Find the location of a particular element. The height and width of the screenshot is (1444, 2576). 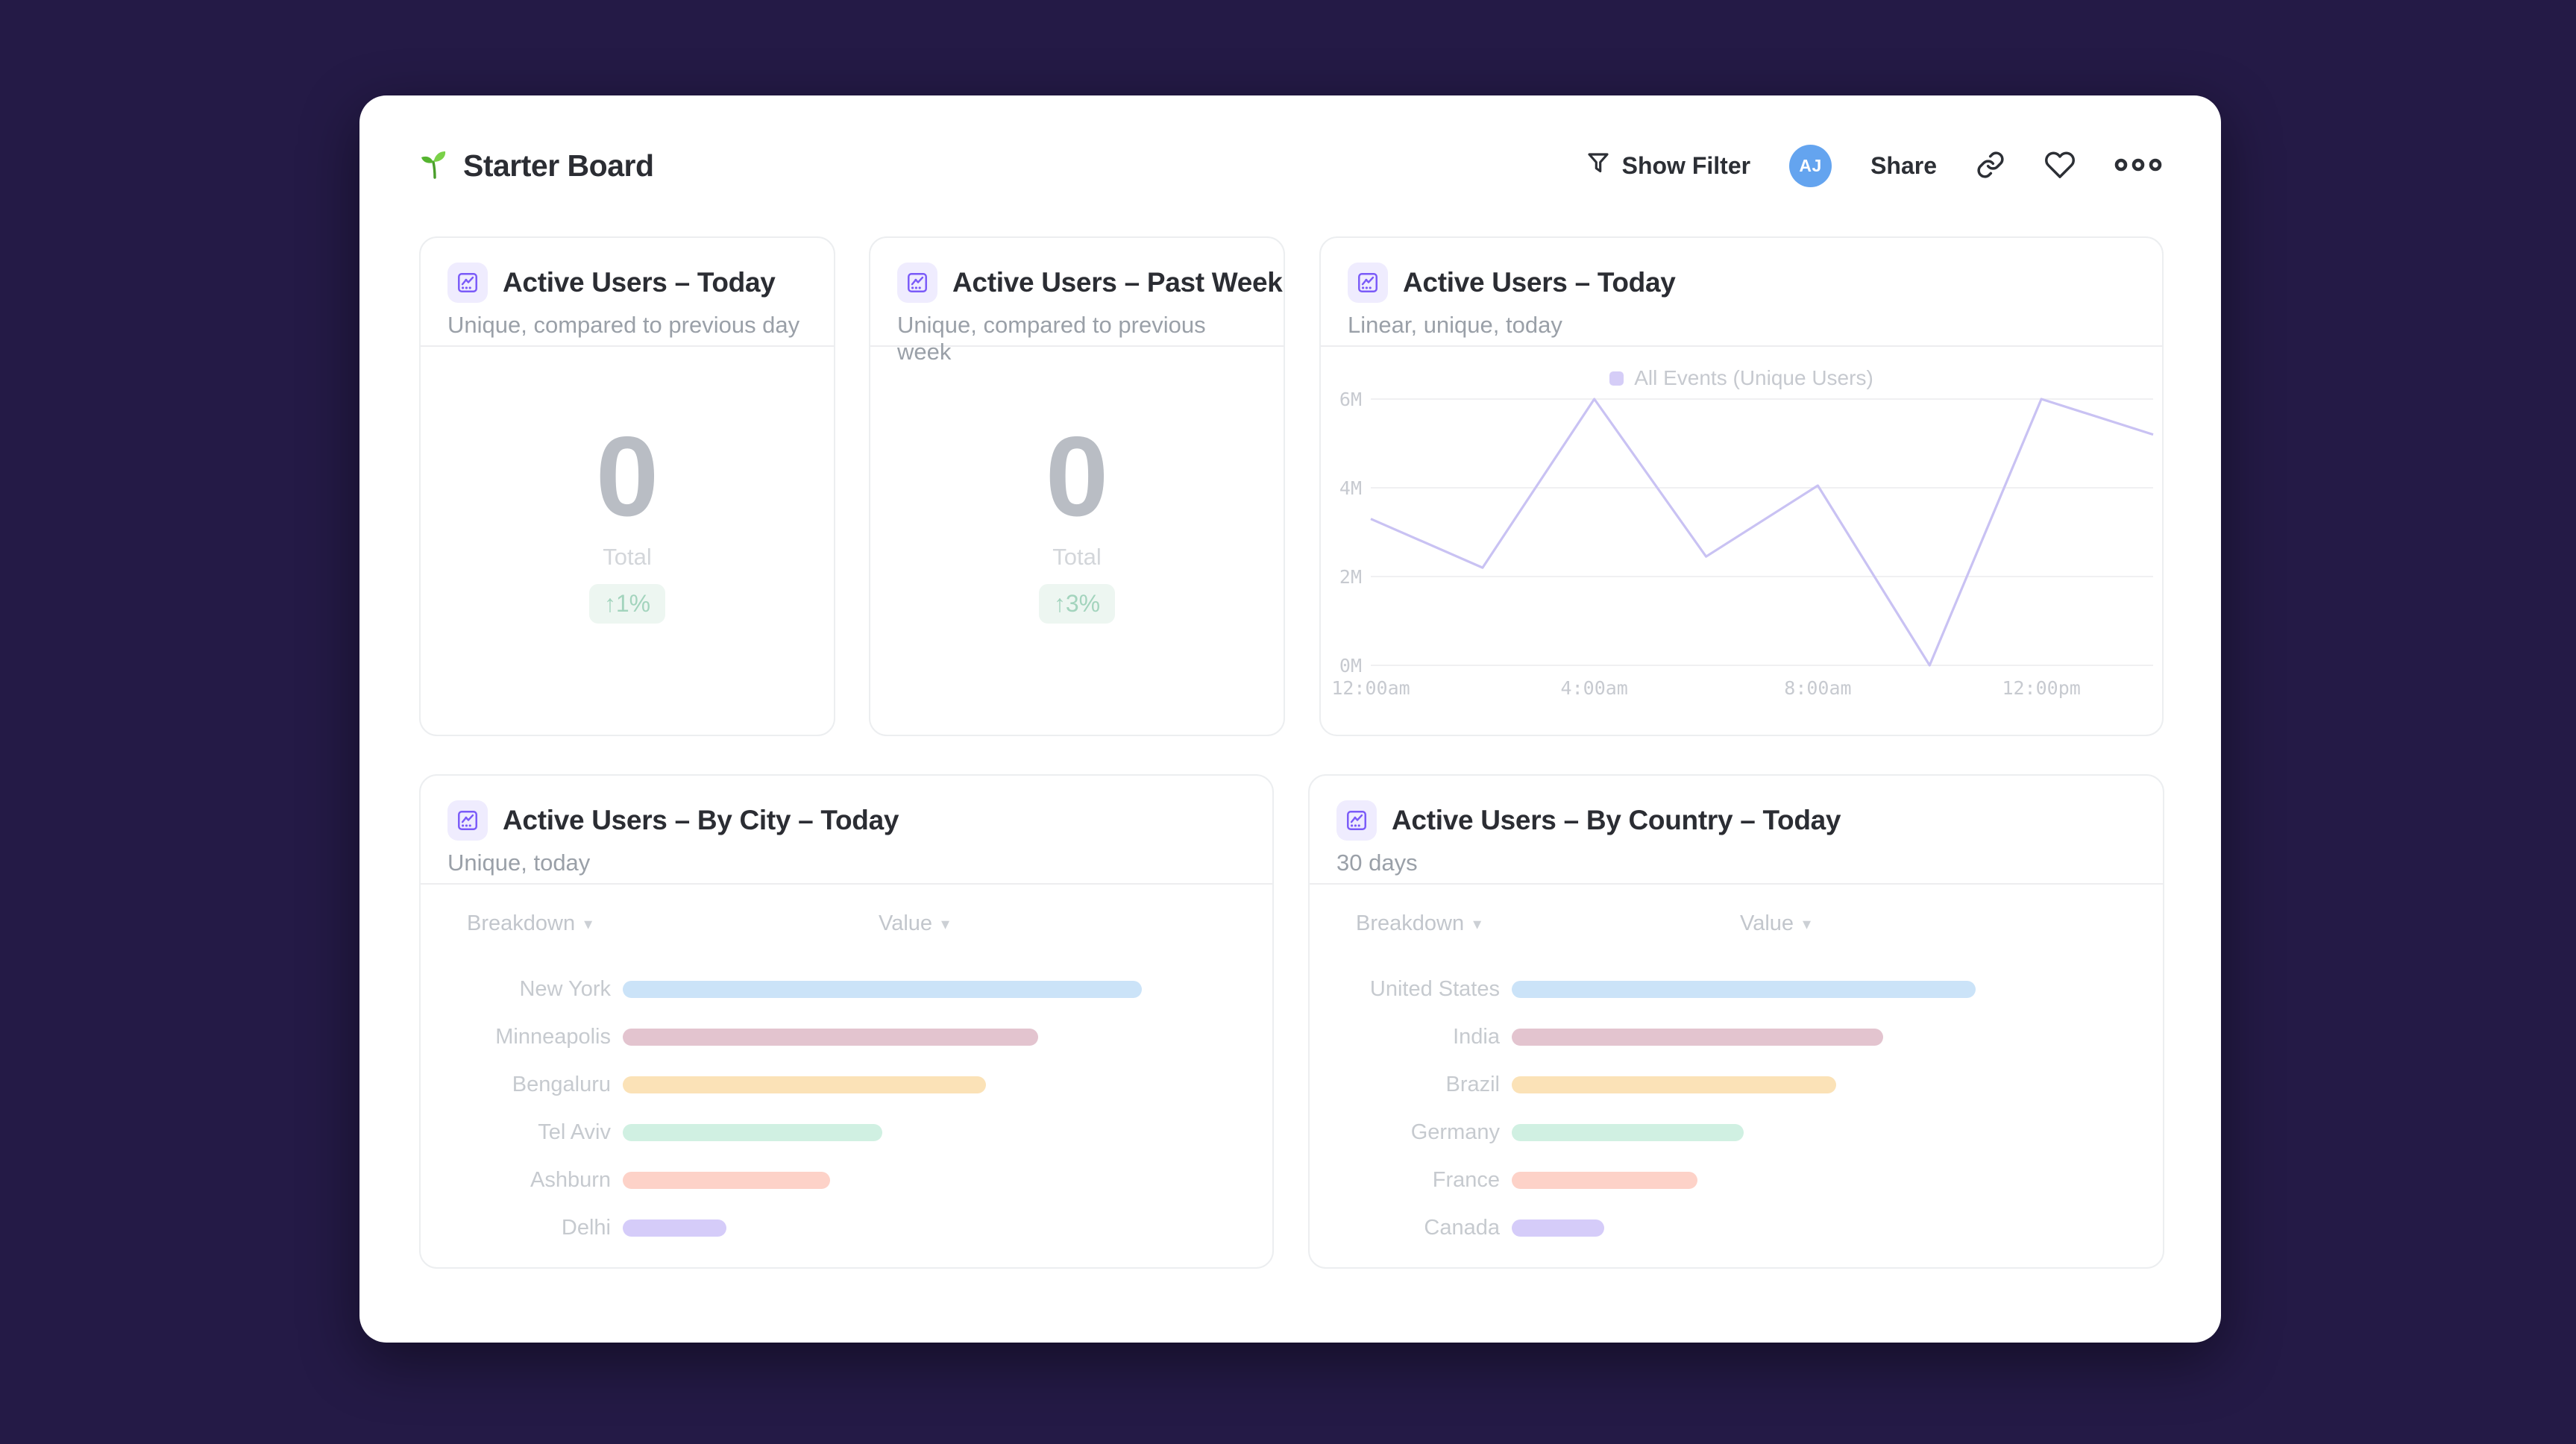

table-row: Delhi is located at coordinates (847, 1228).